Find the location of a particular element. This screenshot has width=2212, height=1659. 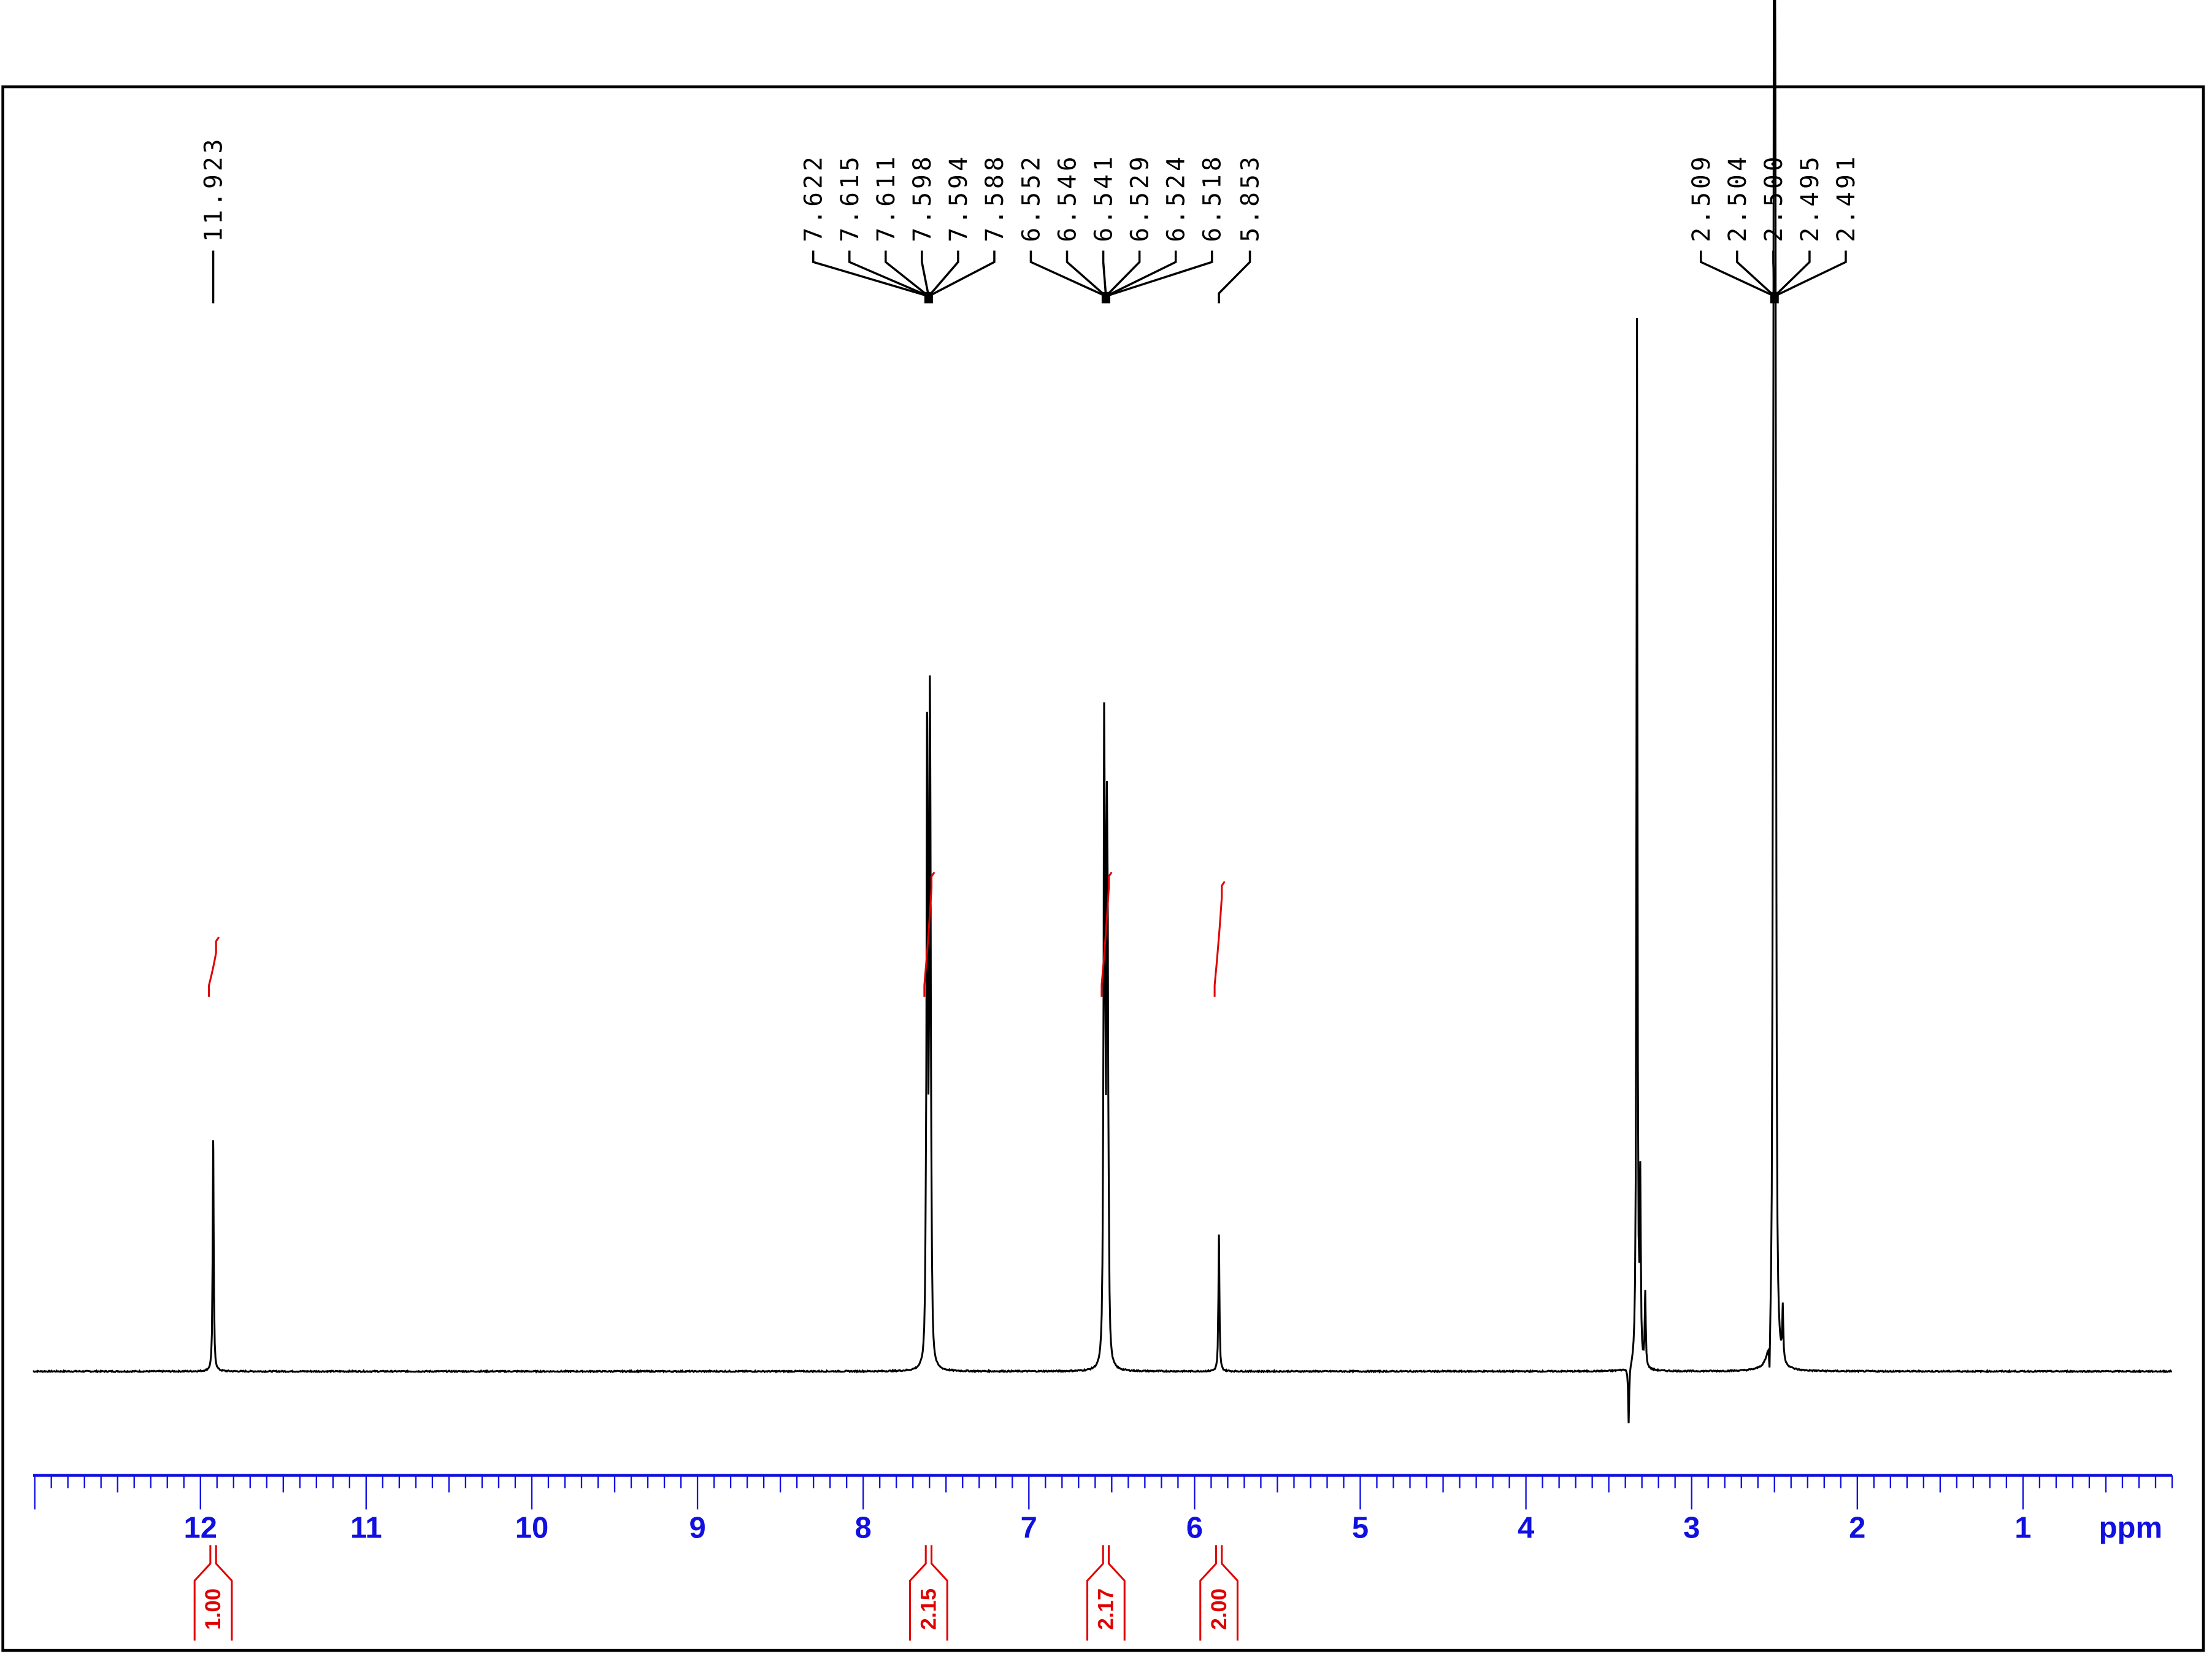

integral-1.00: 1.00 is located at coordinates (213, 1288).